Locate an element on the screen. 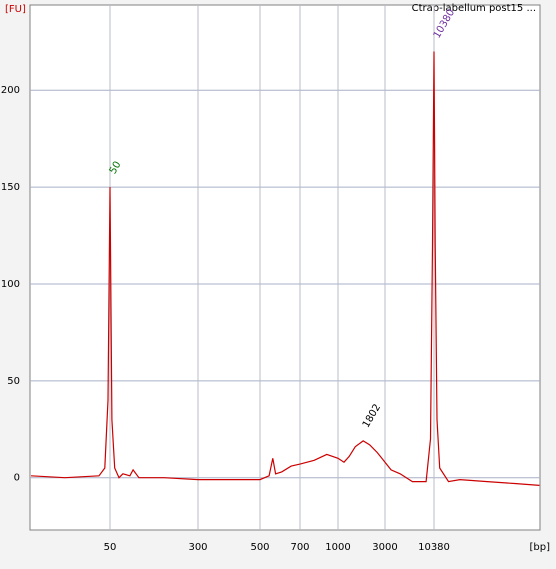  y-tick-label: 0 is located at coordinates (17, 478).